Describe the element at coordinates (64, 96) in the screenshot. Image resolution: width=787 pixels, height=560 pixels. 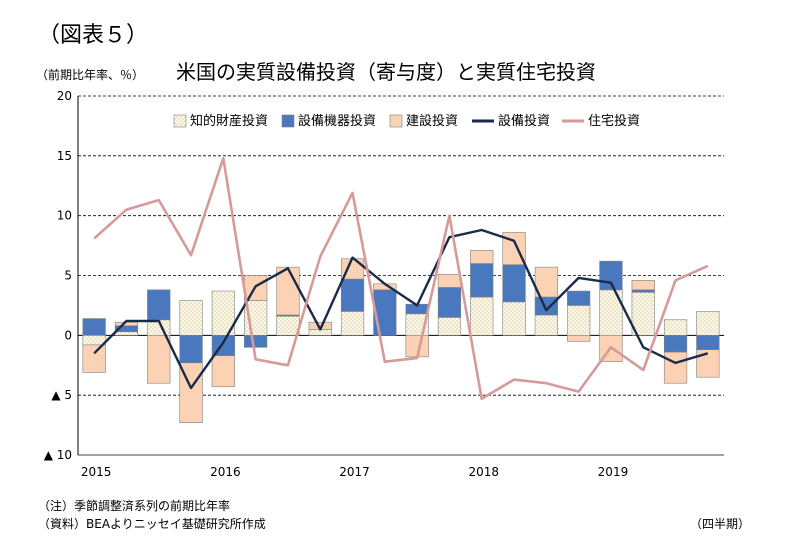
I see `y-tick-label: 20` at that location.